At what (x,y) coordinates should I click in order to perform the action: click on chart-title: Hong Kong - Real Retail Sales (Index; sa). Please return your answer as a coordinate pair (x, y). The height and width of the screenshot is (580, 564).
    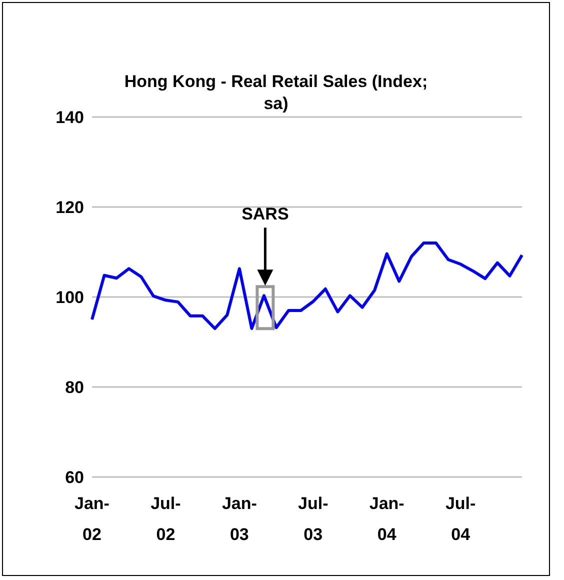
    Looking at the image, I should click on (276, 93).